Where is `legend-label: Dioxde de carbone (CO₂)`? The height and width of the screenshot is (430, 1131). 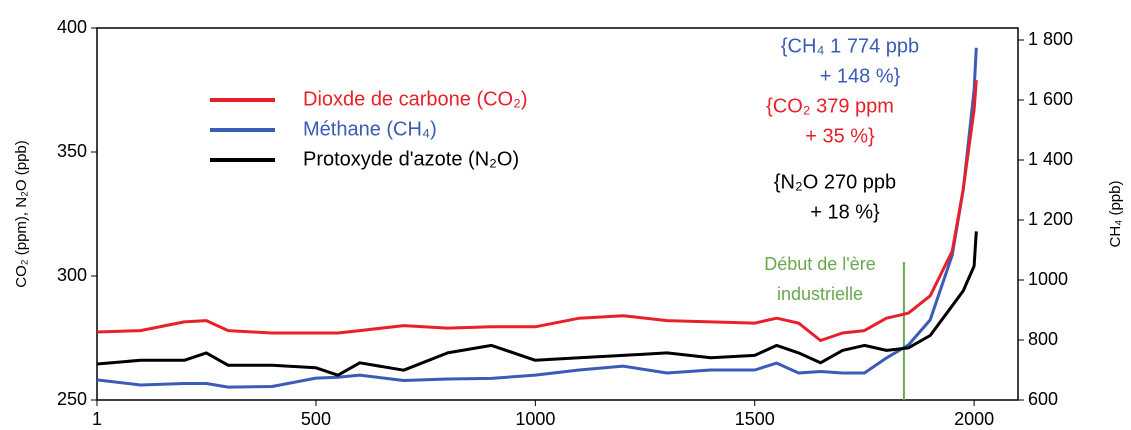 legend-label: Dioxde de carbone (CO₂) is located at coordinates (415, 99).